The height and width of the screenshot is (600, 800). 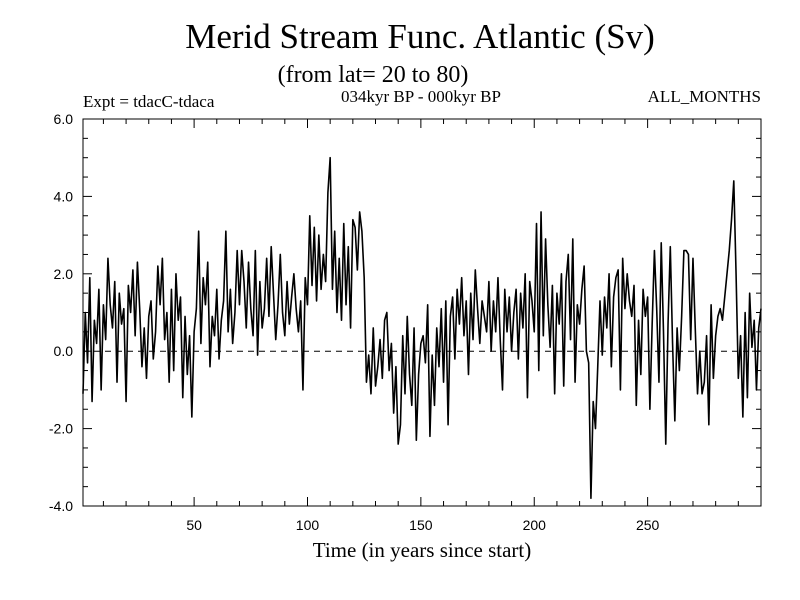 I want to click on x-tick-label: 200, so click(x=535, y=525).